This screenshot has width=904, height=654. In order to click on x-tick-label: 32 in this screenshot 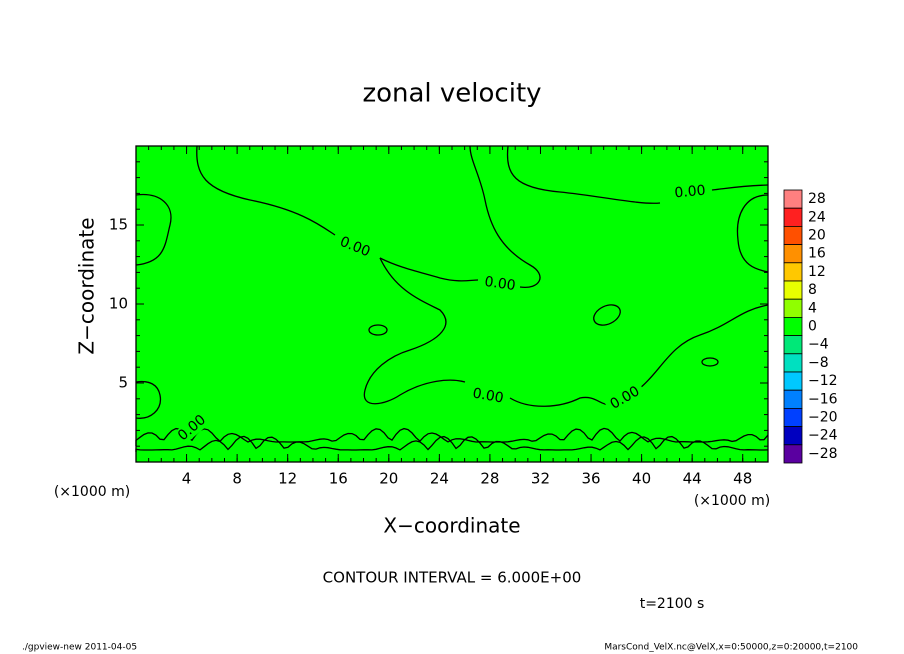, I will do `click(540, 479)`.